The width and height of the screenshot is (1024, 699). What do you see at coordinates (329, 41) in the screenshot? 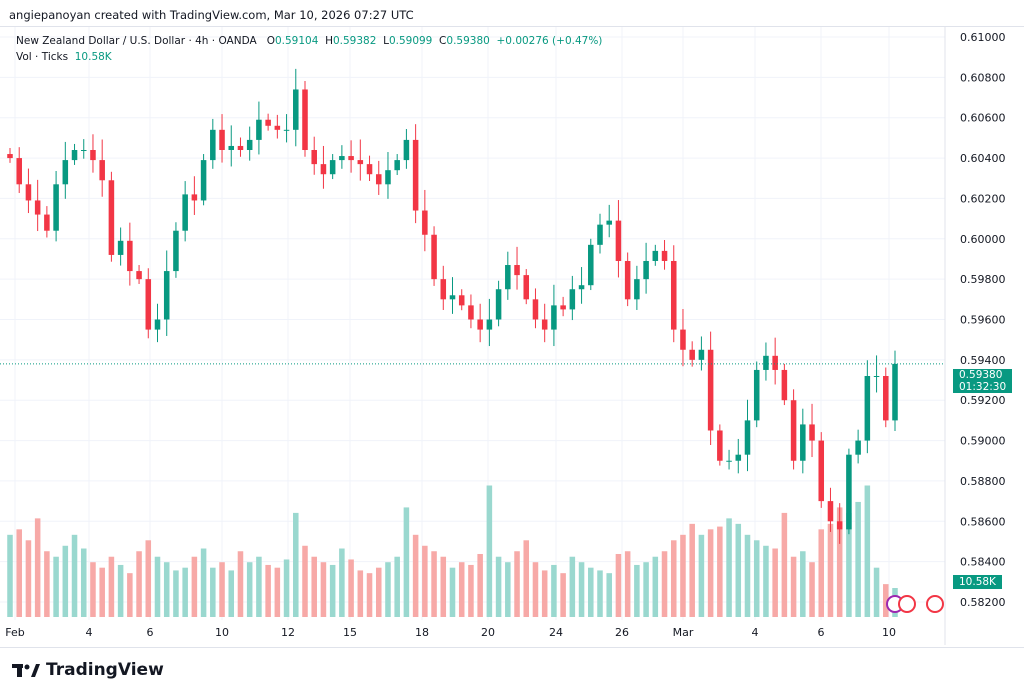
I see `high-label: H` at bounding box center [329, 41].